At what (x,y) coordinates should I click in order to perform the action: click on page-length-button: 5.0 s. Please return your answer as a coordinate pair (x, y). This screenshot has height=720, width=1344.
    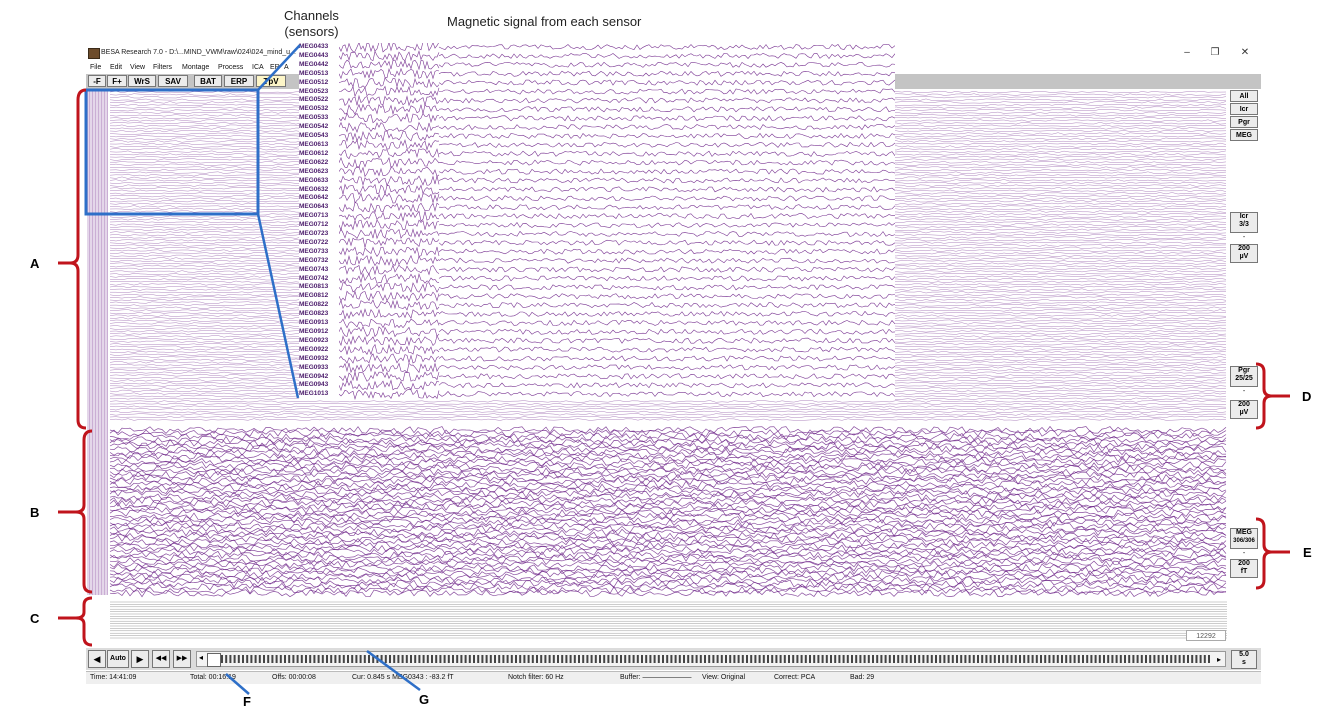
    Looking at the image, I should click on (1244, 659).